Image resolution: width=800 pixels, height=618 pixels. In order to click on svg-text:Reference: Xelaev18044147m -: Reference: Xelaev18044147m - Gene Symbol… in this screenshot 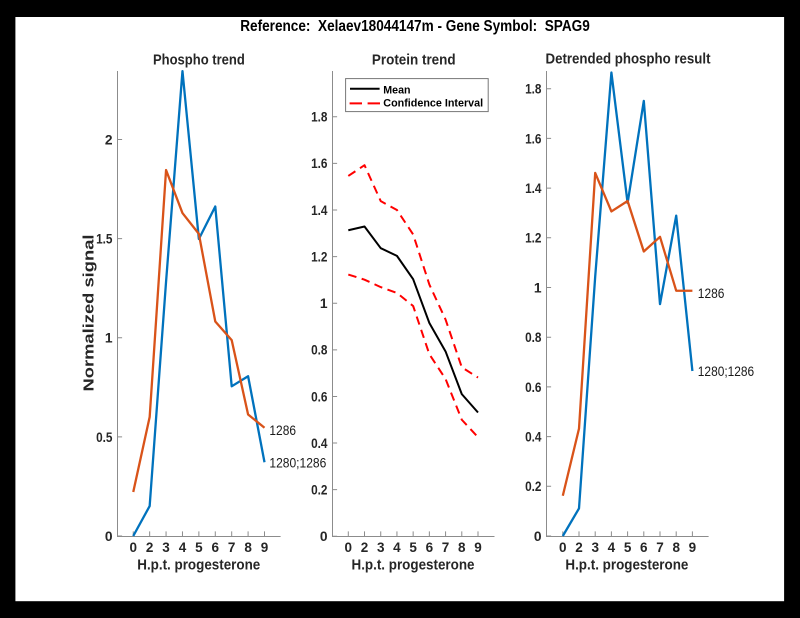, I will do `click(415, 26)`.